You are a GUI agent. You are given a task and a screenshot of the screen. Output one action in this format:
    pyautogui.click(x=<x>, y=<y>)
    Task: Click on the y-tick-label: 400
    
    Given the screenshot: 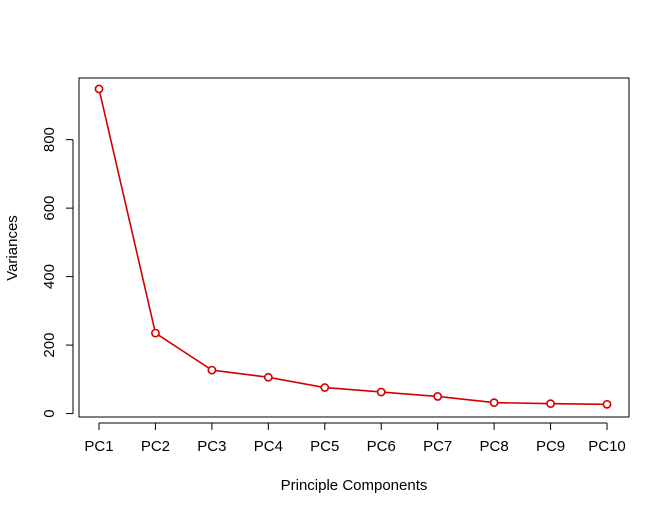 What is the action you would take?
    pyautogui.click(x=49, y=276)
    